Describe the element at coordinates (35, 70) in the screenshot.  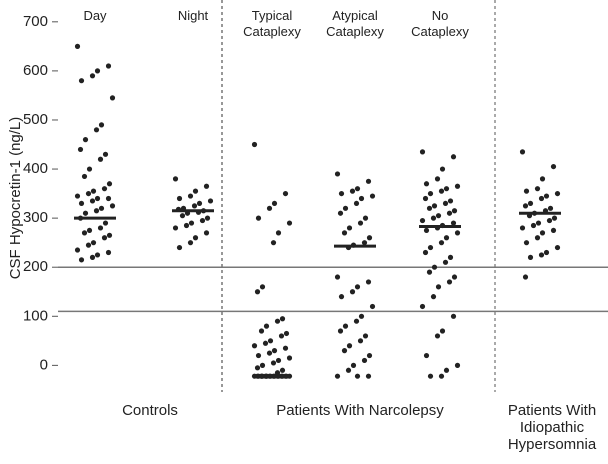
I see `y-tick-label: 600` at that location.